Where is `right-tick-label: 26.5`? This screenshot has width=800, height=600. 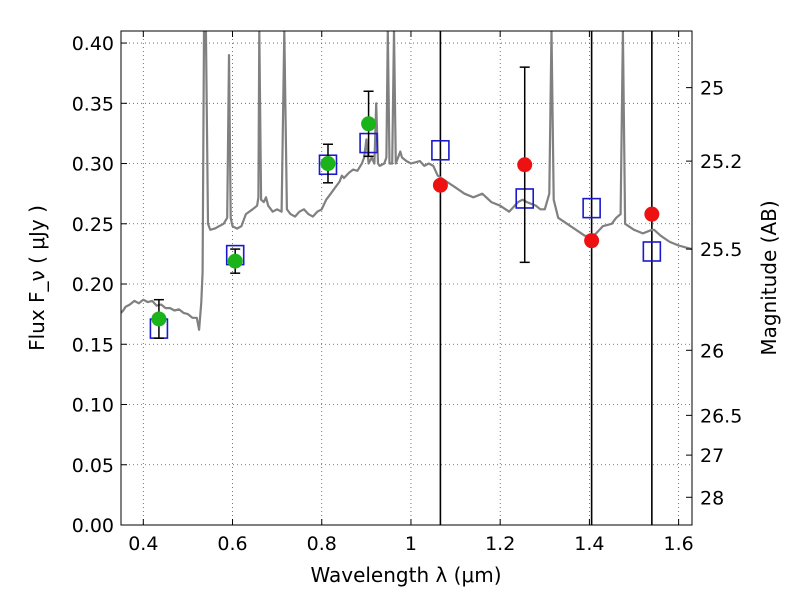 right-tick-label: 26.5 is located at coordinates (721, 416).